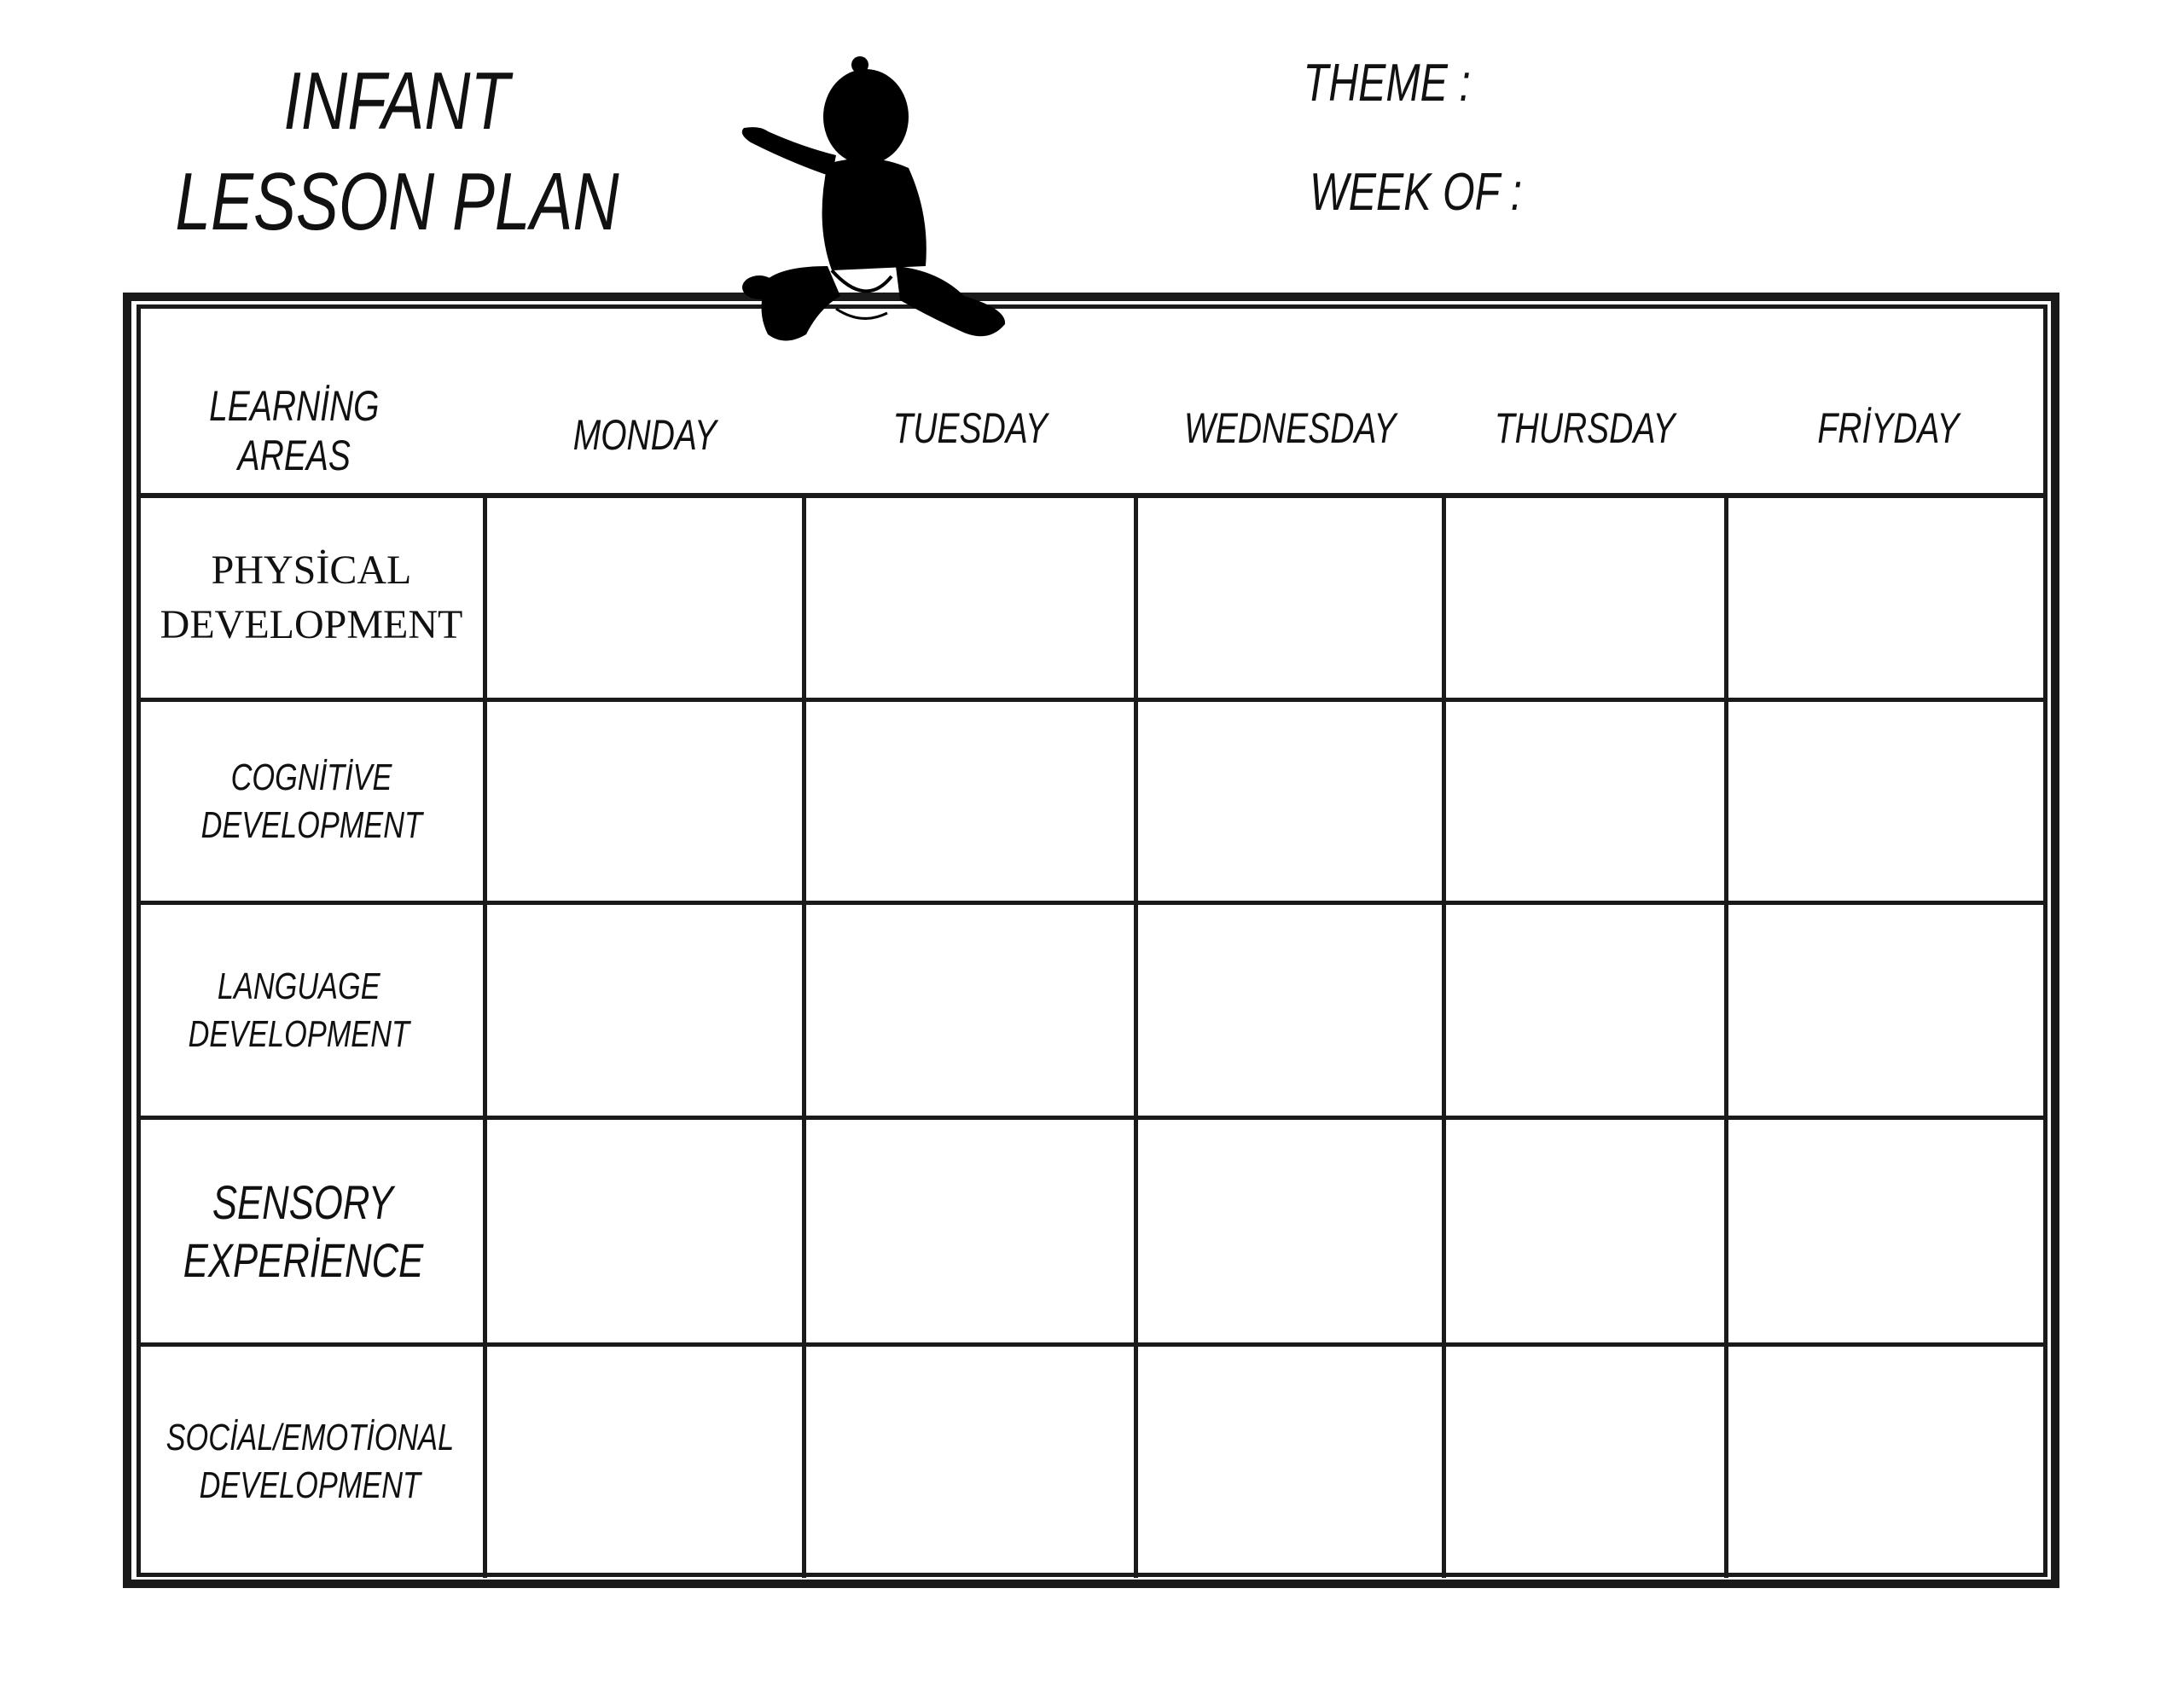 This screenshot has height=1687, width=2184. What do you see at coordinates (294, 406) in the screenshot?
I see `corner-header-line-1: LEARNİNG` at bounding box center [294, 406].